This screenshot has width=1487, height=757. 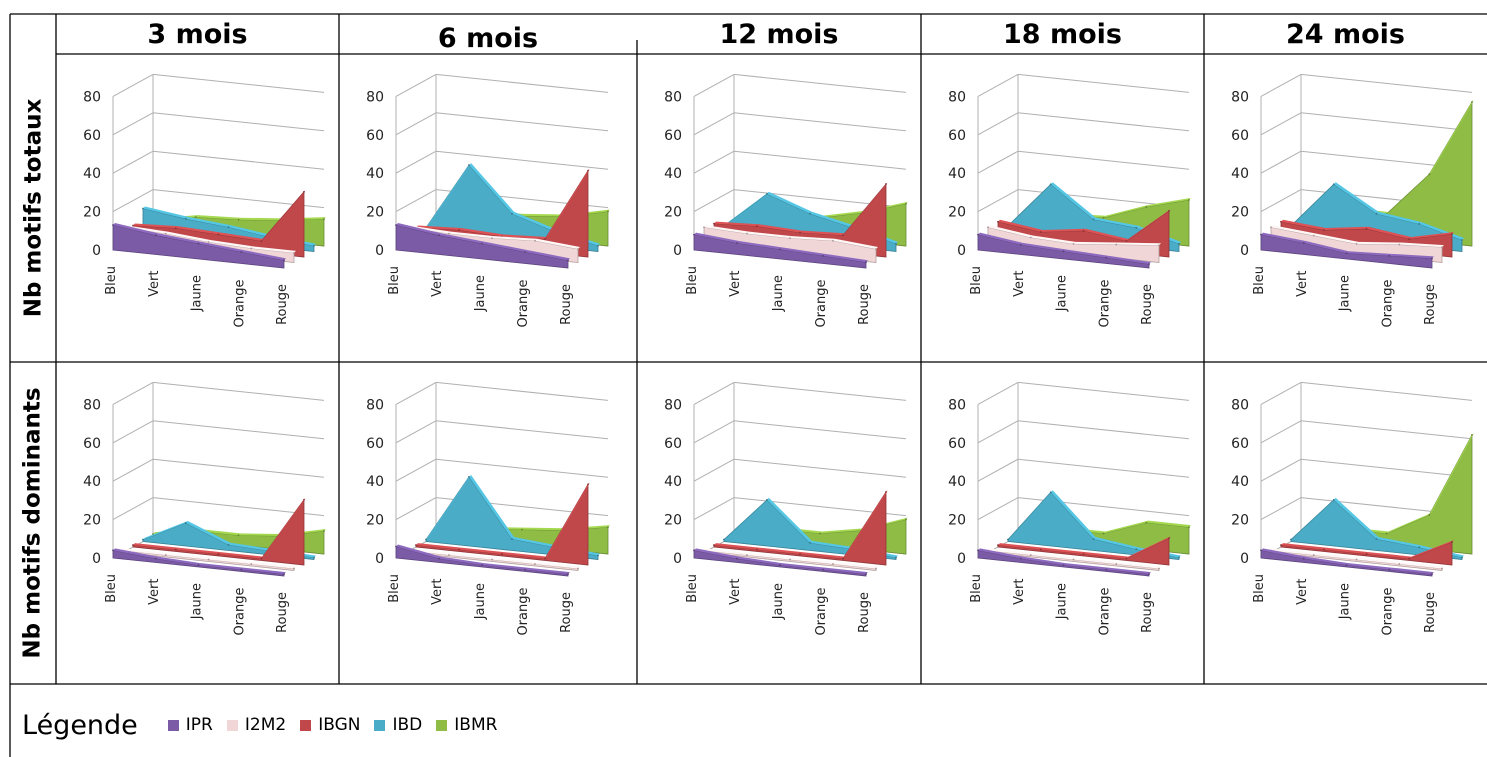 What do you see at coordinates (190, 725) in the screenshot?
I see `legend-item-ipr: IPR` at bounding box center [190, 725].